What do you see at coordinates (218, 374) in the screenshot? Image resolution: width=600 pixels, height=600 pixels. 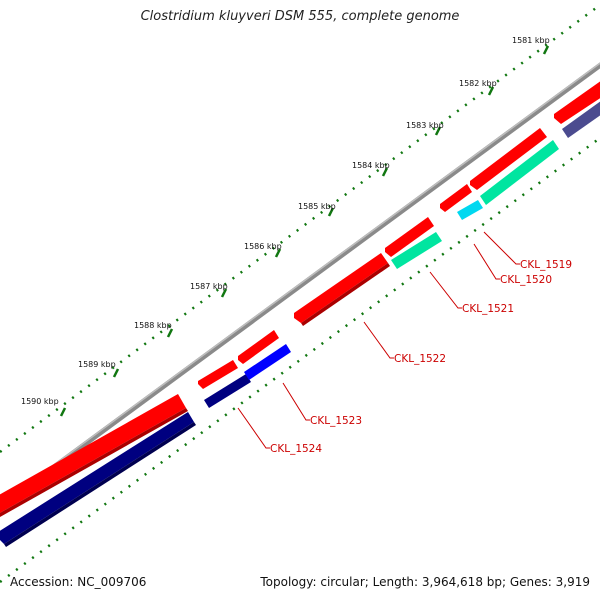 I see `gene-forward-small-a` at bounding box center [218, 374].